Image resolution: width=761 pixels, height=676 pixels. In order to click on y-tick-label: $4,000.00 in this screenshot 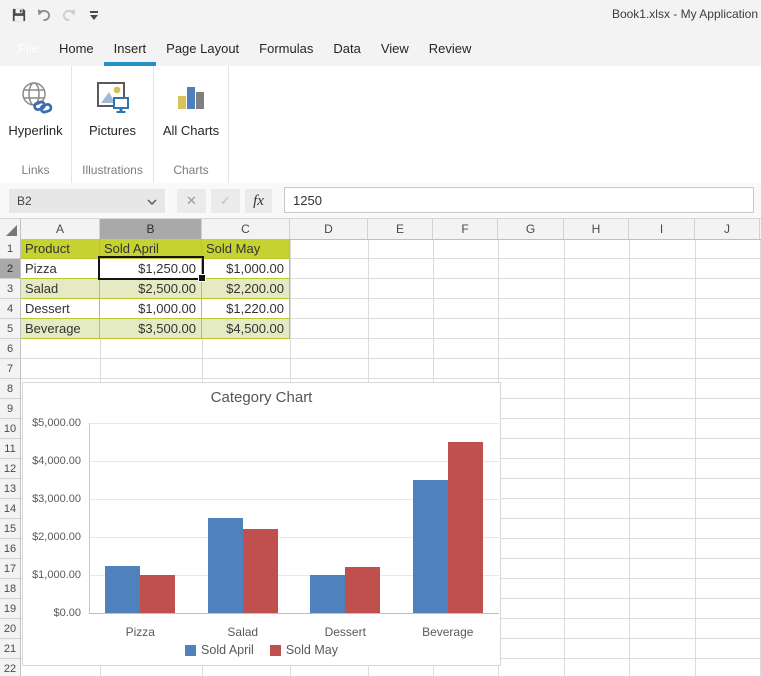, I will do `click(56, 461)`.